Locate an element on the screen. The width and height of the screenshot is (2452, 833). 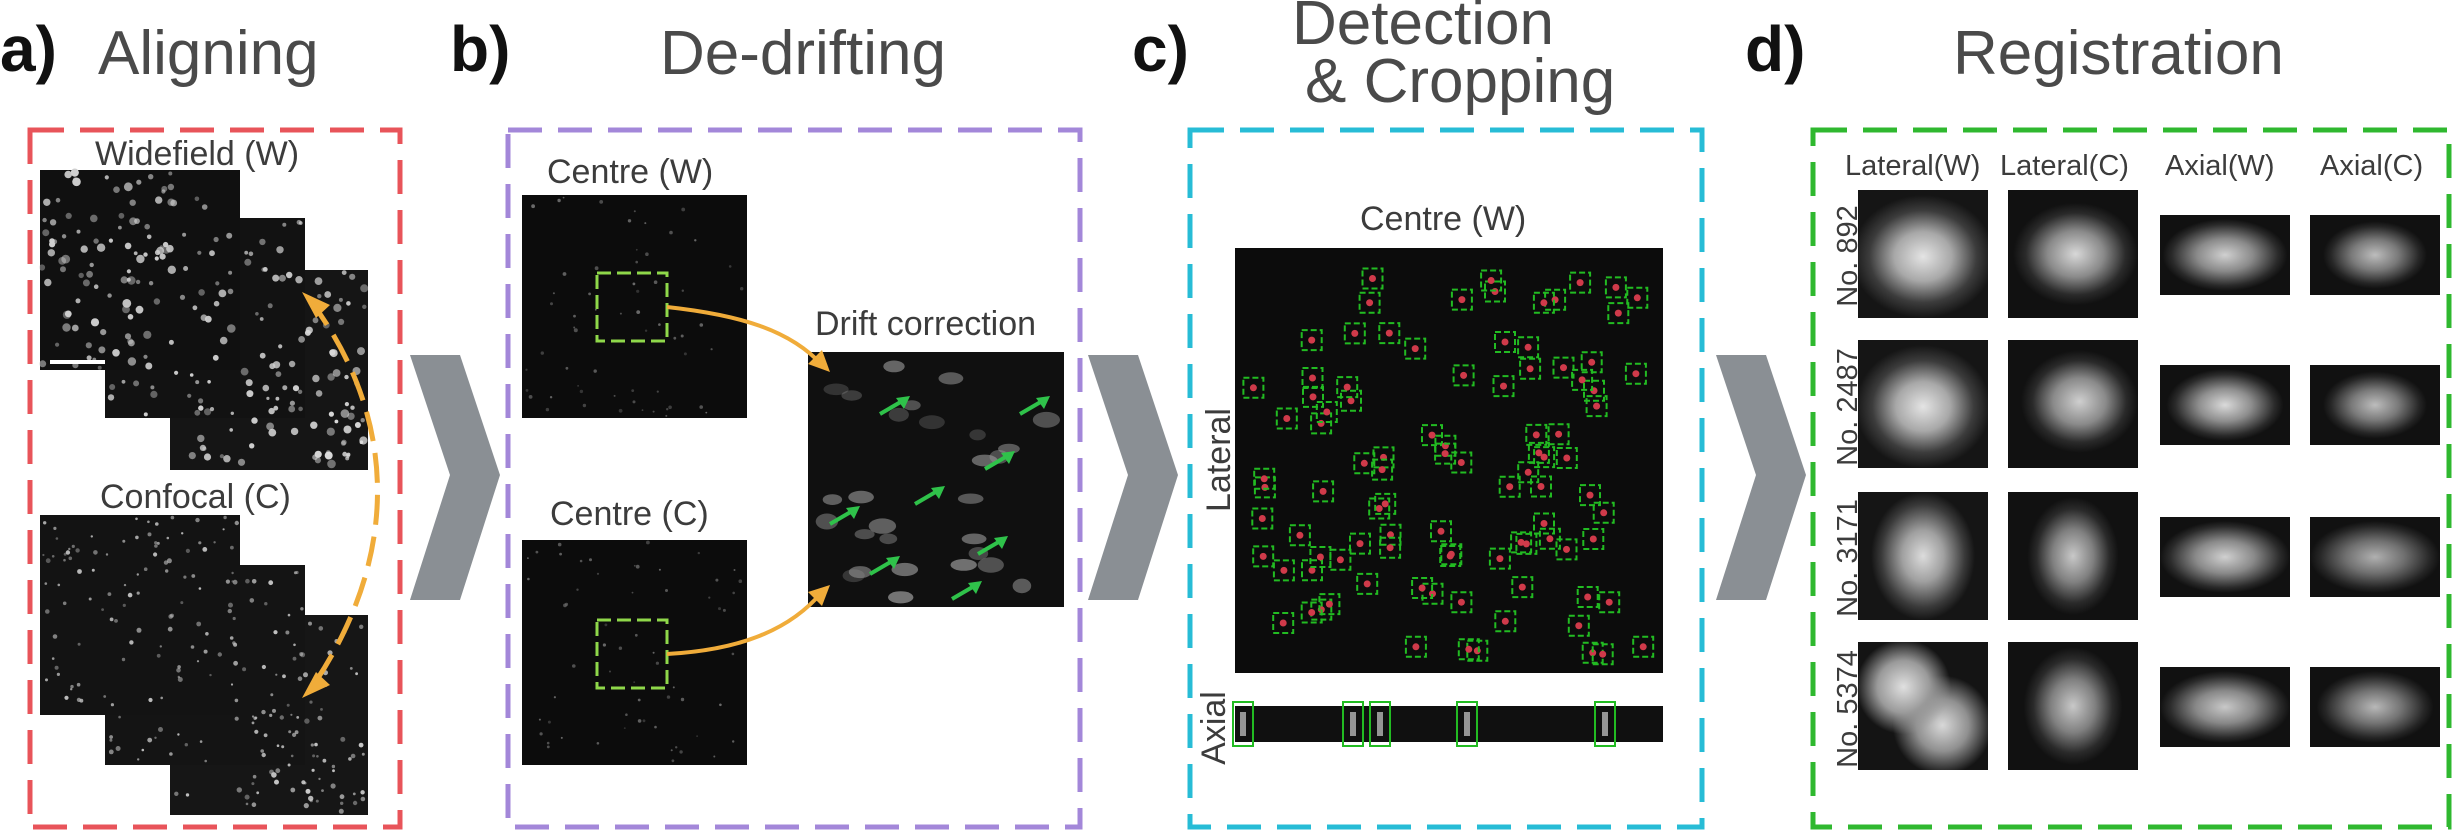
thumb-5374-axial-c is located at coordinates (2375, 707).